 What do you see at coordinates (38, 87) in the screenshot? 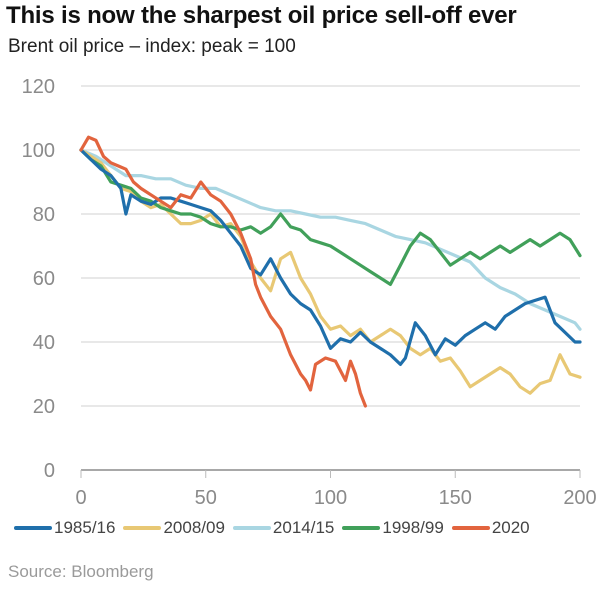
I see `y-tick-label: 120` at bounding box center [38, 87].